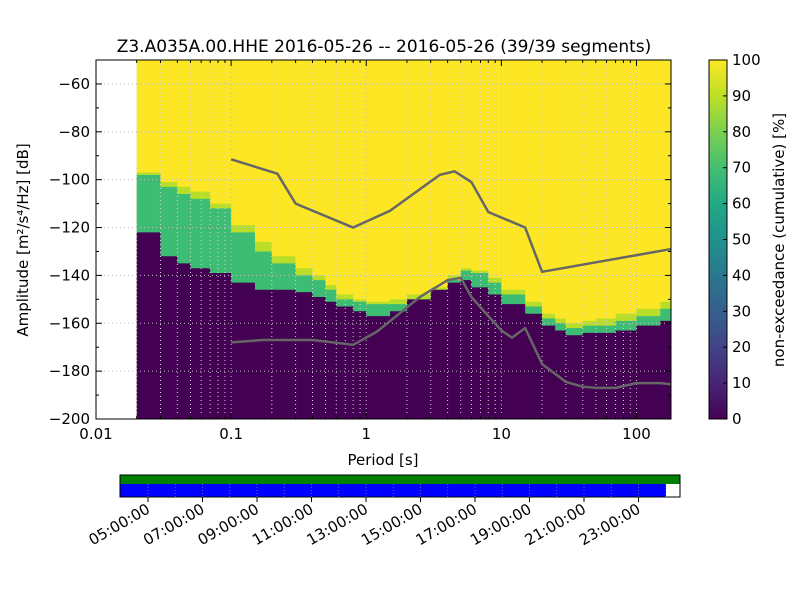  Describe the element at coordinates (337, 524) in the screenshot. I see `timeline-tick-label: 13:00:00` at that location.